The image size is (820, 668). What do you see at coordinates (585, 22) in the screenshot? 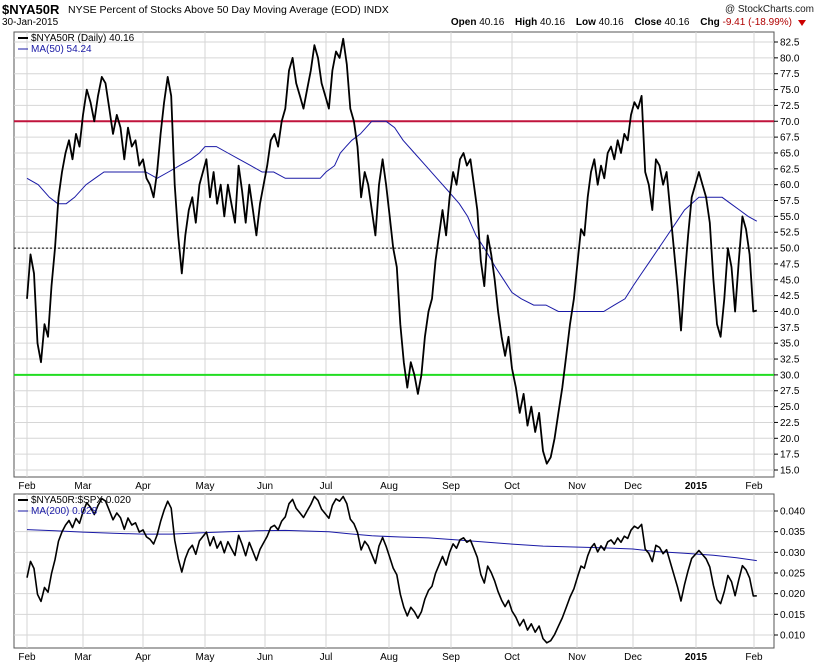
I see `low-label: Low` at bounding box center [585, 22].